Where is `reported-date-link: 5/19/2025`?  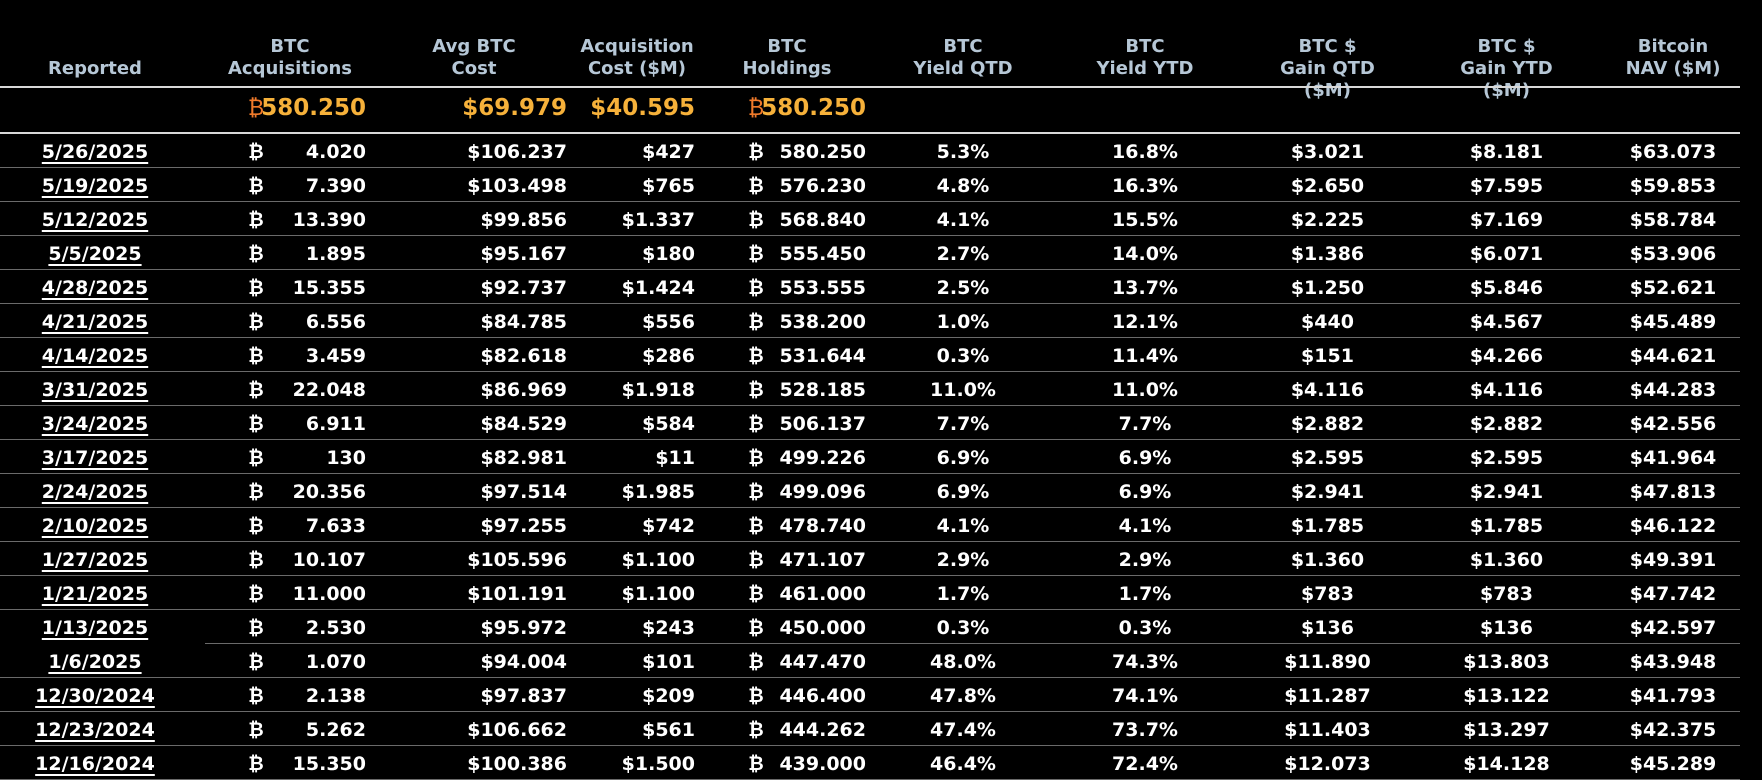
reported-date-link: 5/19/2025 is located at coordinates (95, 186).